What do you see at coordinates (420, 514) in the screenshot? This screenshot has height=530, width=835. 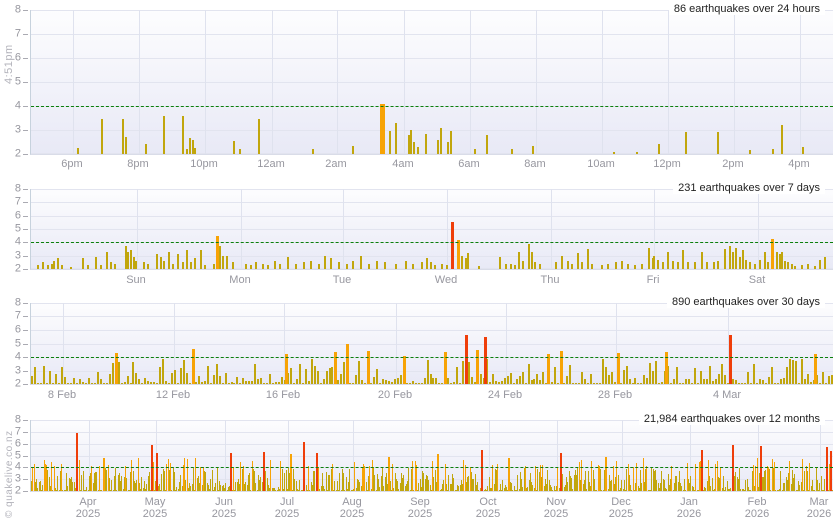 I see `x-axis-label-year: 2025` at bounding box center [420, 514].